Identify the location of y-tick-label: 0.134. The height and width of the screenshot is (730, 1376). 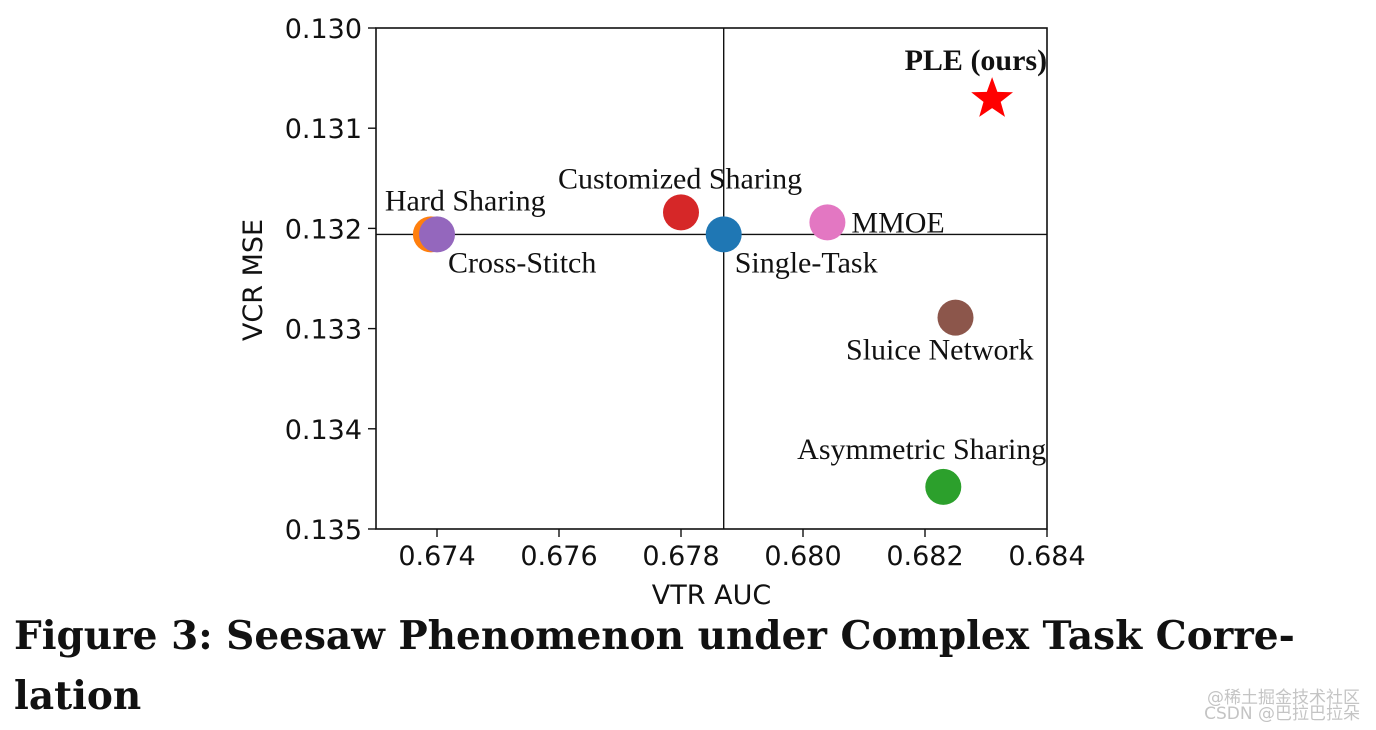
(323, 430).